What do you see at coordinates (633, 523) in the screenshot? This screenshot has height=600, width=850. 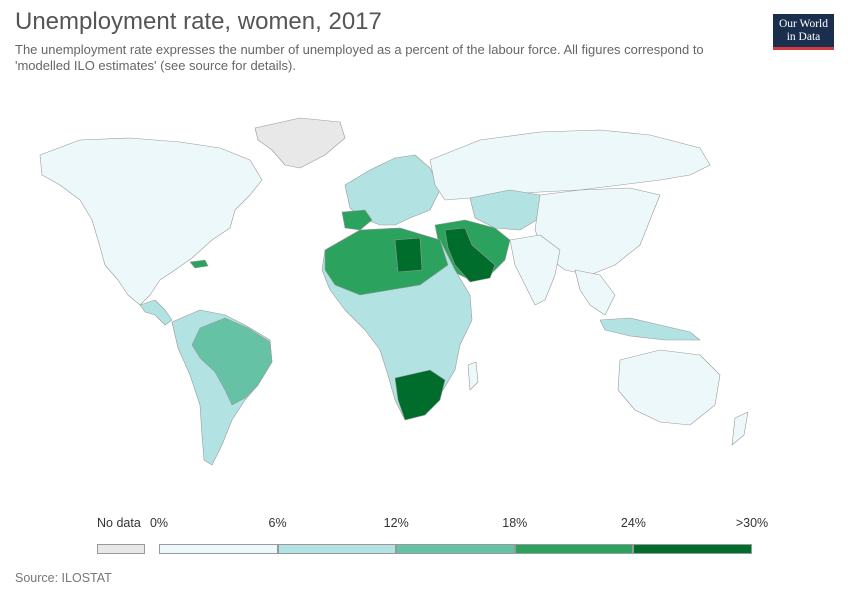 I see `legend-tick-label: 24%` at bounding box center [633, 523].